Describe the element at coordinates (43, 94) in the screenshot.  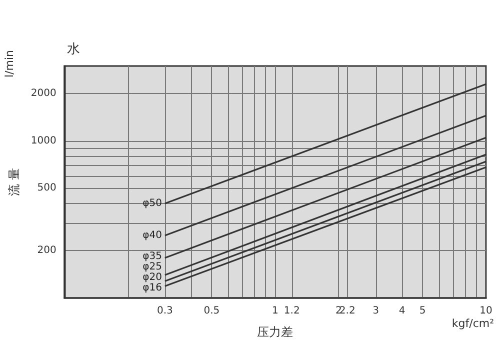
I see `y-tick-label: 2000` at that location.